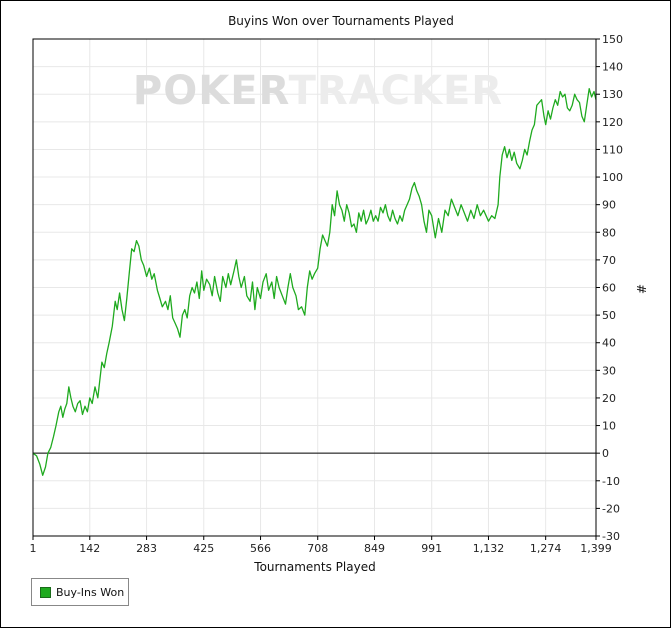 The image size is (671, 628). What do you see at coordinates (609, 370) in the screenshot?
I see `y-tick-label: 30` at bounding box center [609, 370].